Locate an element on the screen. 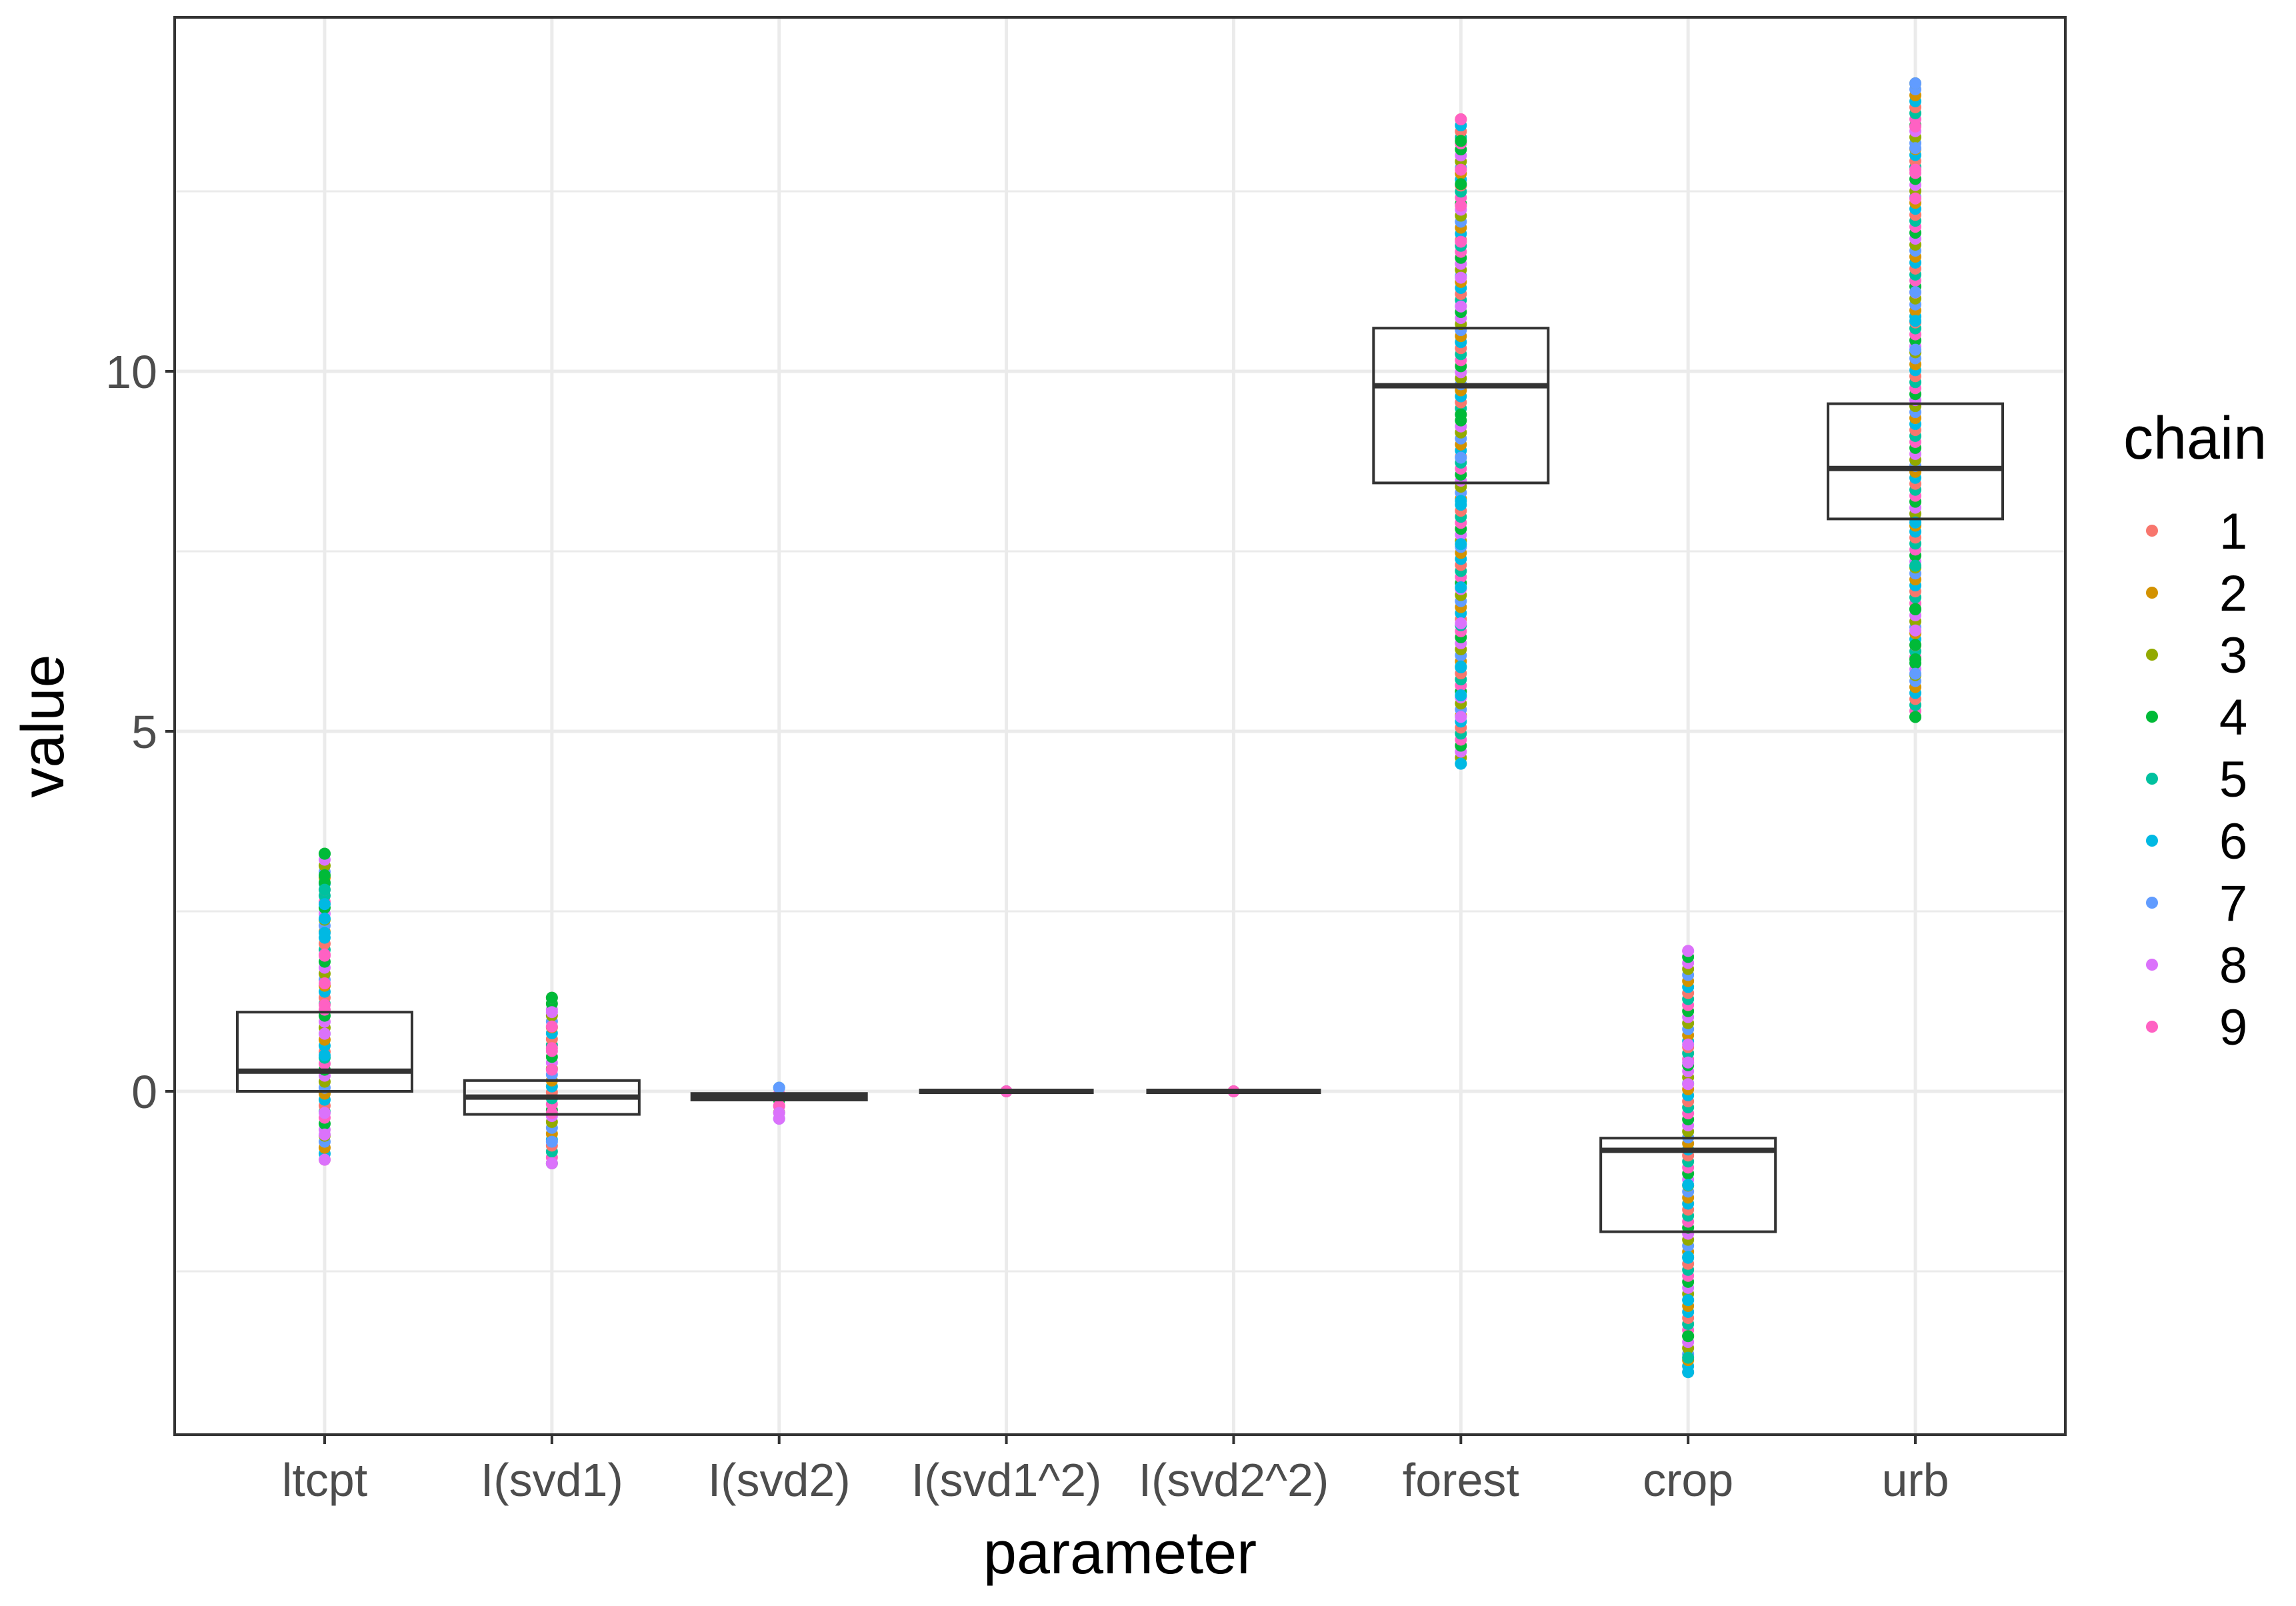 Image resolution: width=2296 pixels, height=1606 pixels. points-crop is located at coordinates (1688, 1162).